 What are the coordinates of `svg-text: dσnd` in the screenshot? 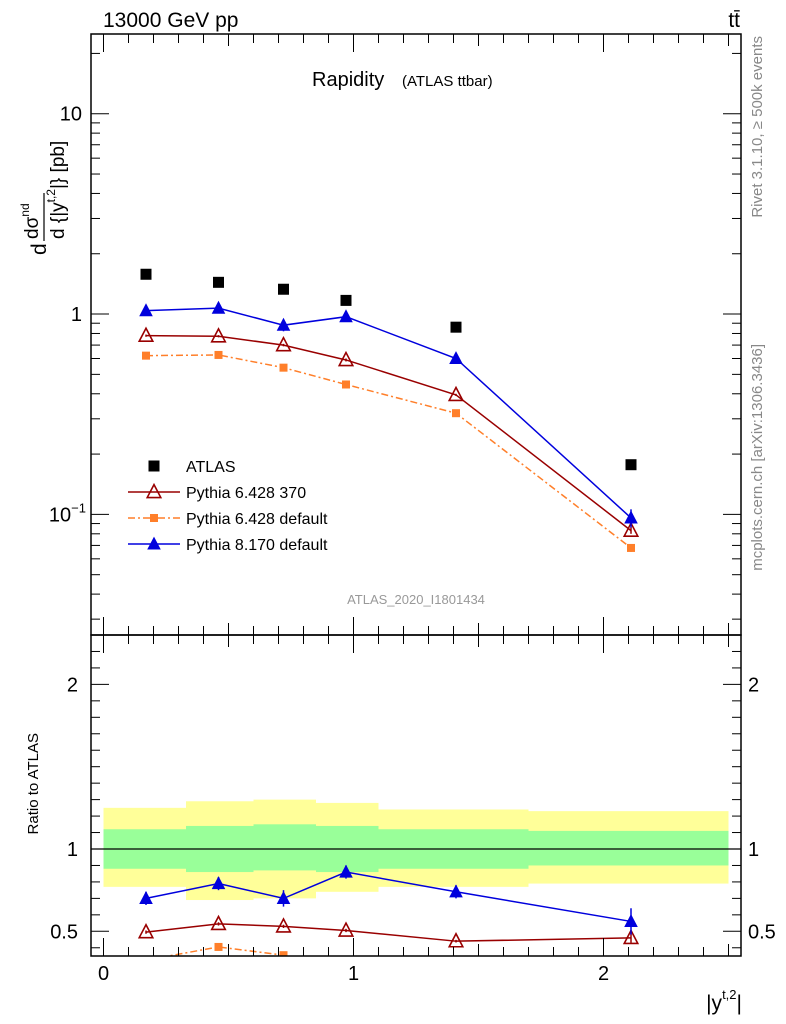 It's located at (30, 221).